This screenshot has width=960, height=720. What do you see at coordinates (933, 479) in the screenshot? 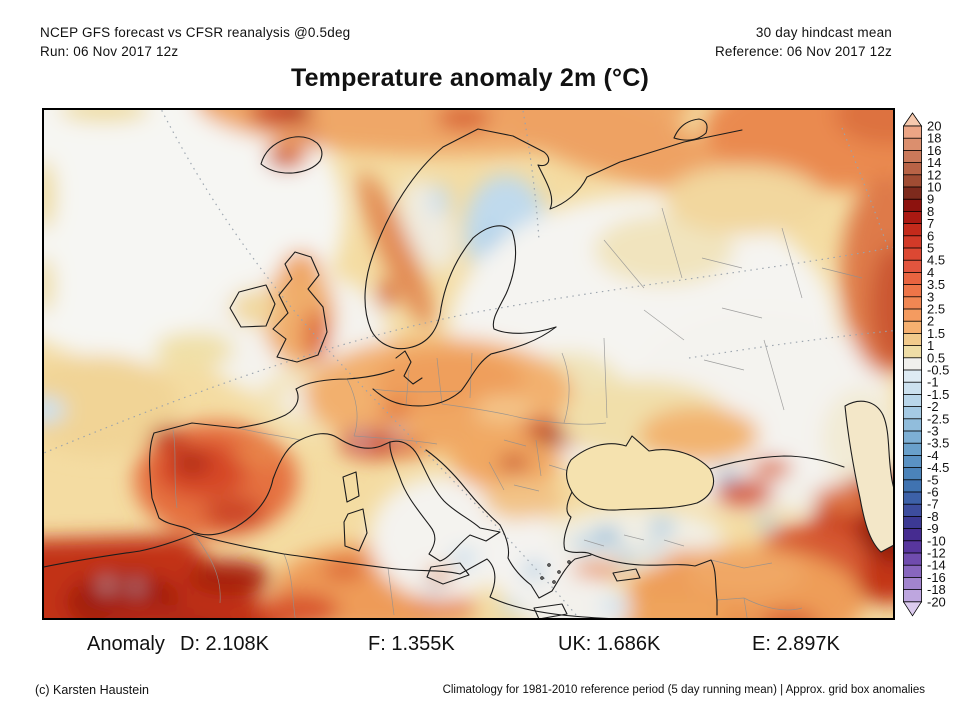
I see `svg-text: -5` at bounding box center [933, 479].